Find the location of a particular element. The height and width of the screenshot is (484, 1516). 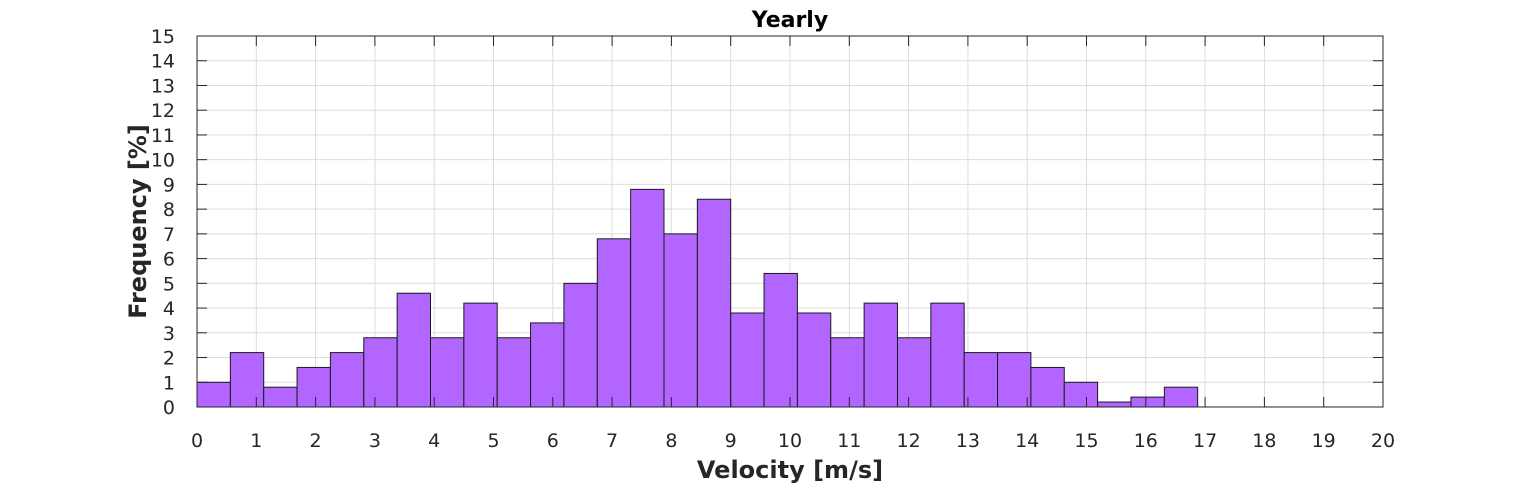

x-tick-label: 10 is located at coordinates (790, 441).